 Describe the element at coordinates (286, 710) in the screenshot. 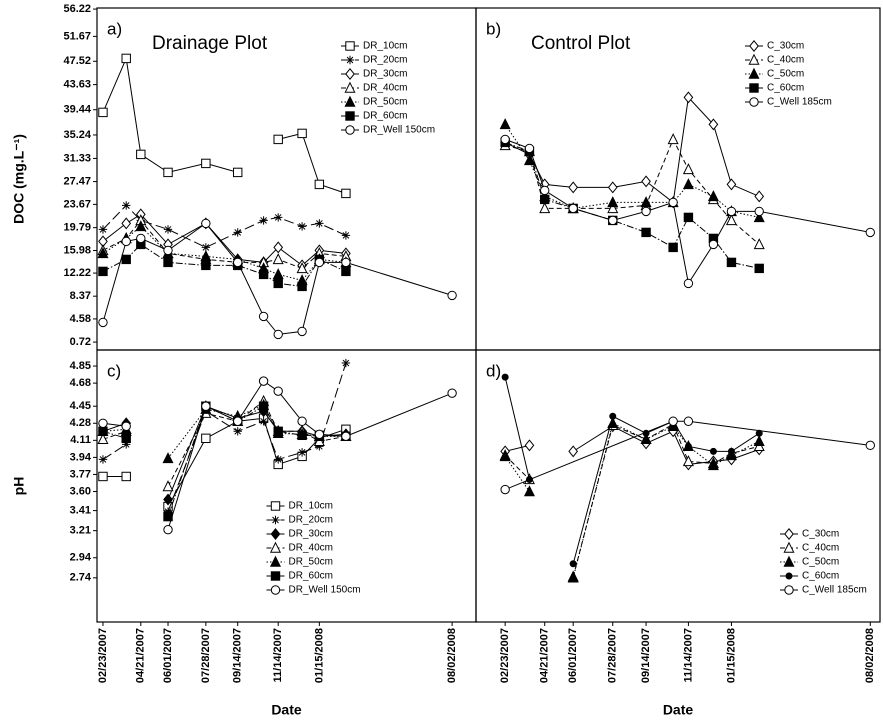

I see `x-axis-label: Date` at that location.